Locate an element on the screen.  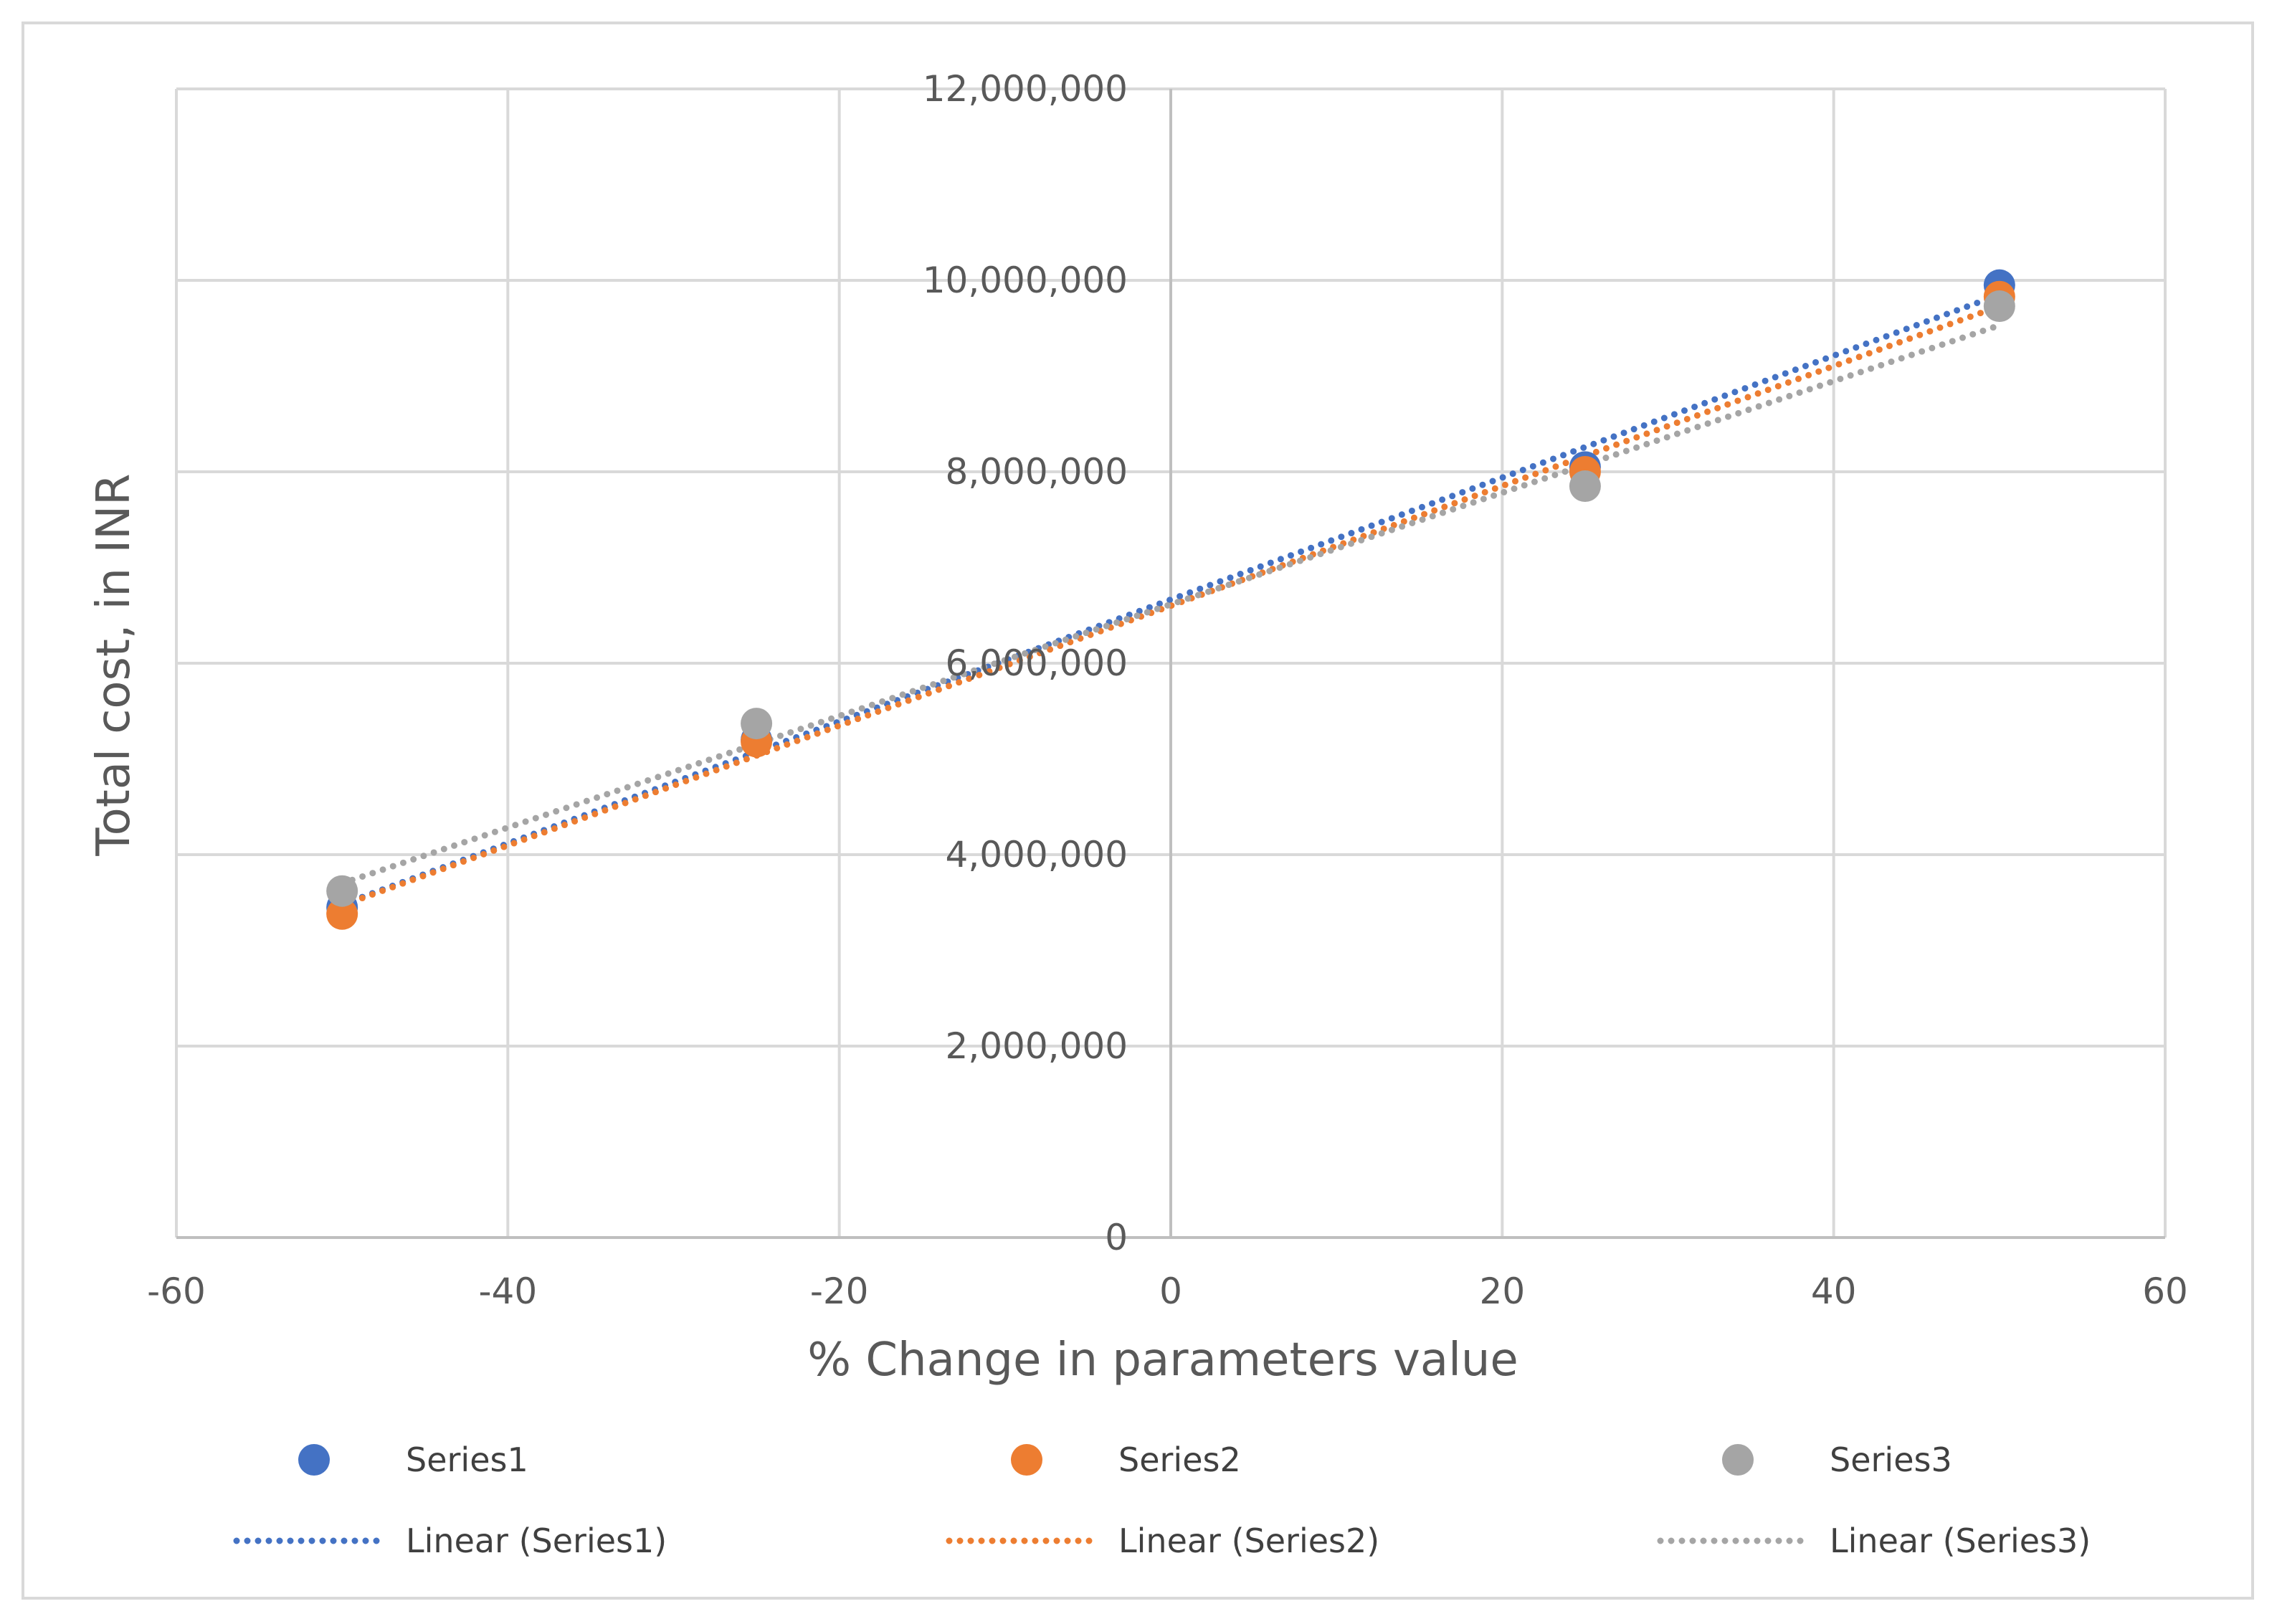
legend-label: Series3 is located at coordinates (1891, 1459).